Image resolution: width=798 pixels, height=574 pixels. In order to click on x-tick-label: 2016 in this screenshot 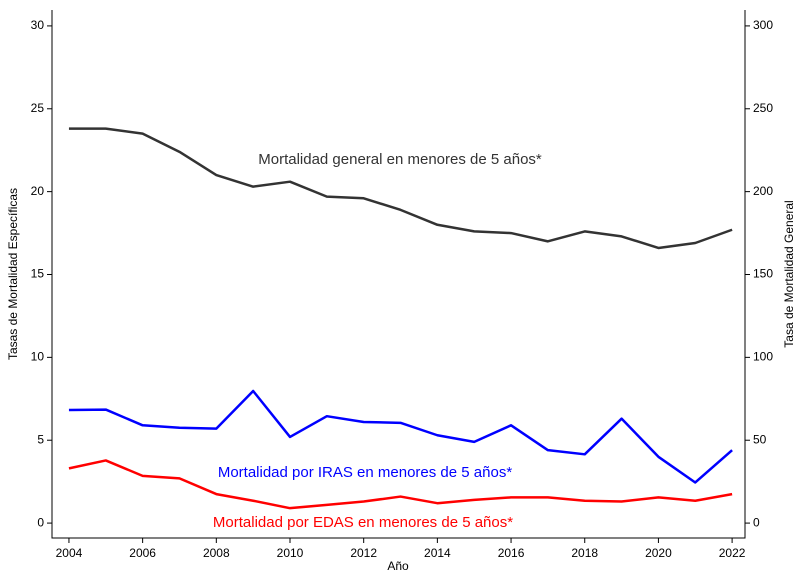, I will do `click(511, 553)`.